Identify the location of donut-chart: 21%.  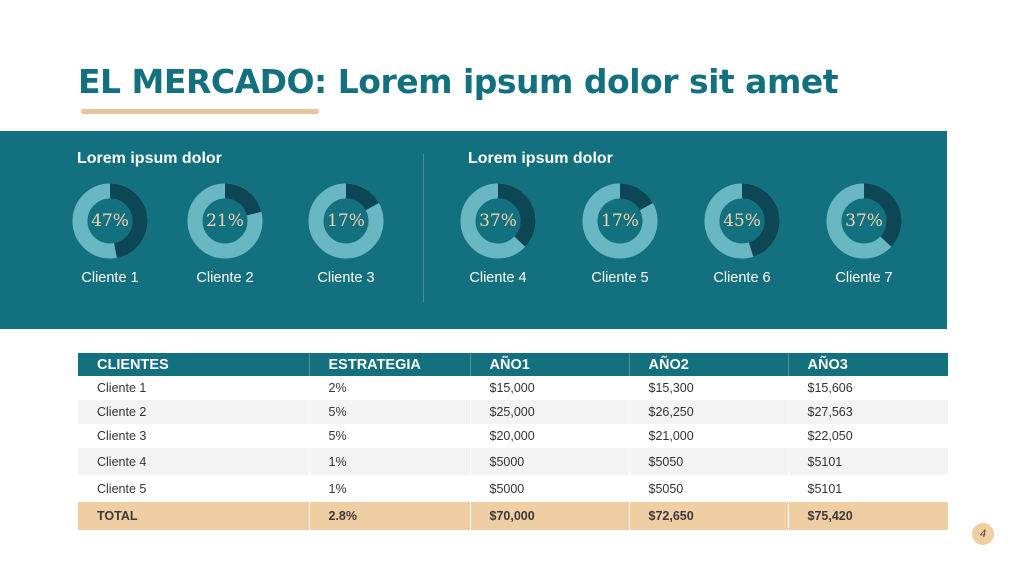
(225, 221).